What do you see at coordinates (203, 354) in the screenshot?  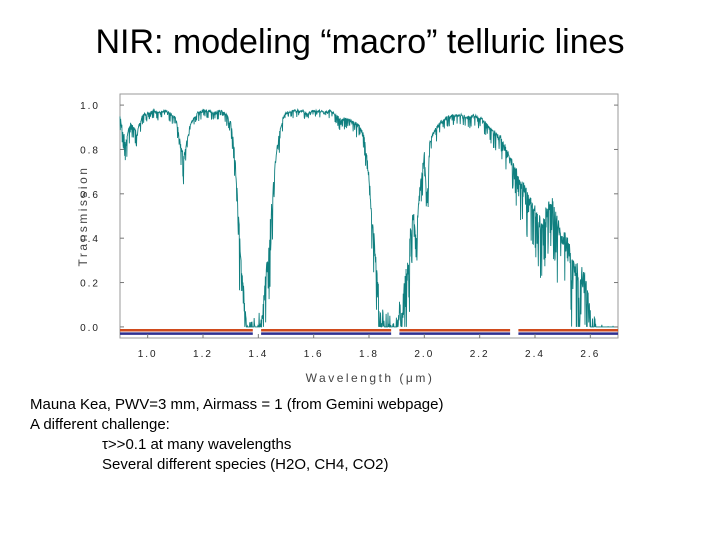 I see `x-tick-label: 1.2` at bounding box center [203, 354].